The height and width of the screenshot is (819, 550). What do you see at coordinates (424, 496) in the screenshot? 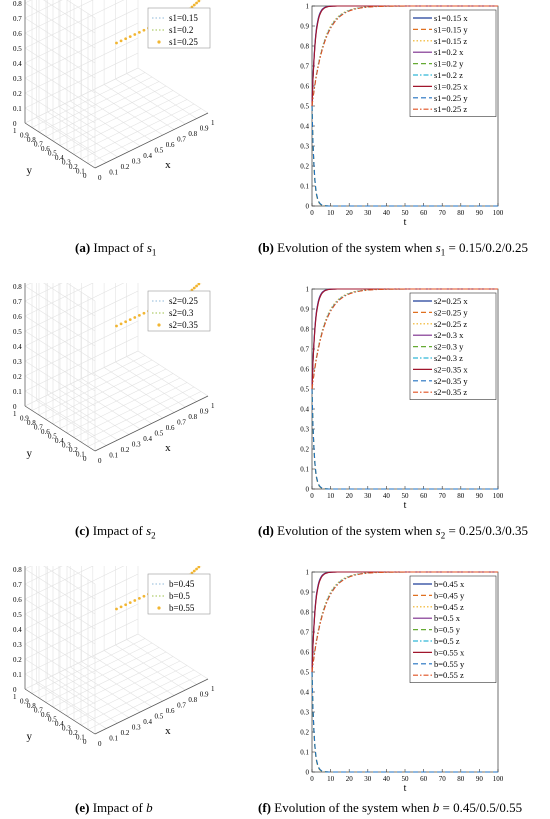
I see `x-tick-label: 60` at bounding box center [424, 496].